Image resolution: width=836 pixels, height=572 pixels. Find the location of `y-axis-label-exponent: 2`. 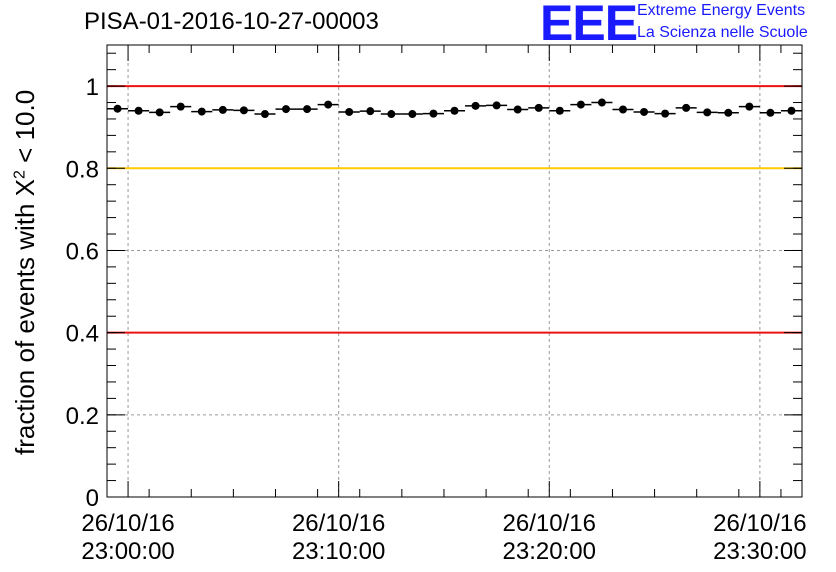

y-axis-label-exponent: 2 is located at coordinates (20, 174).